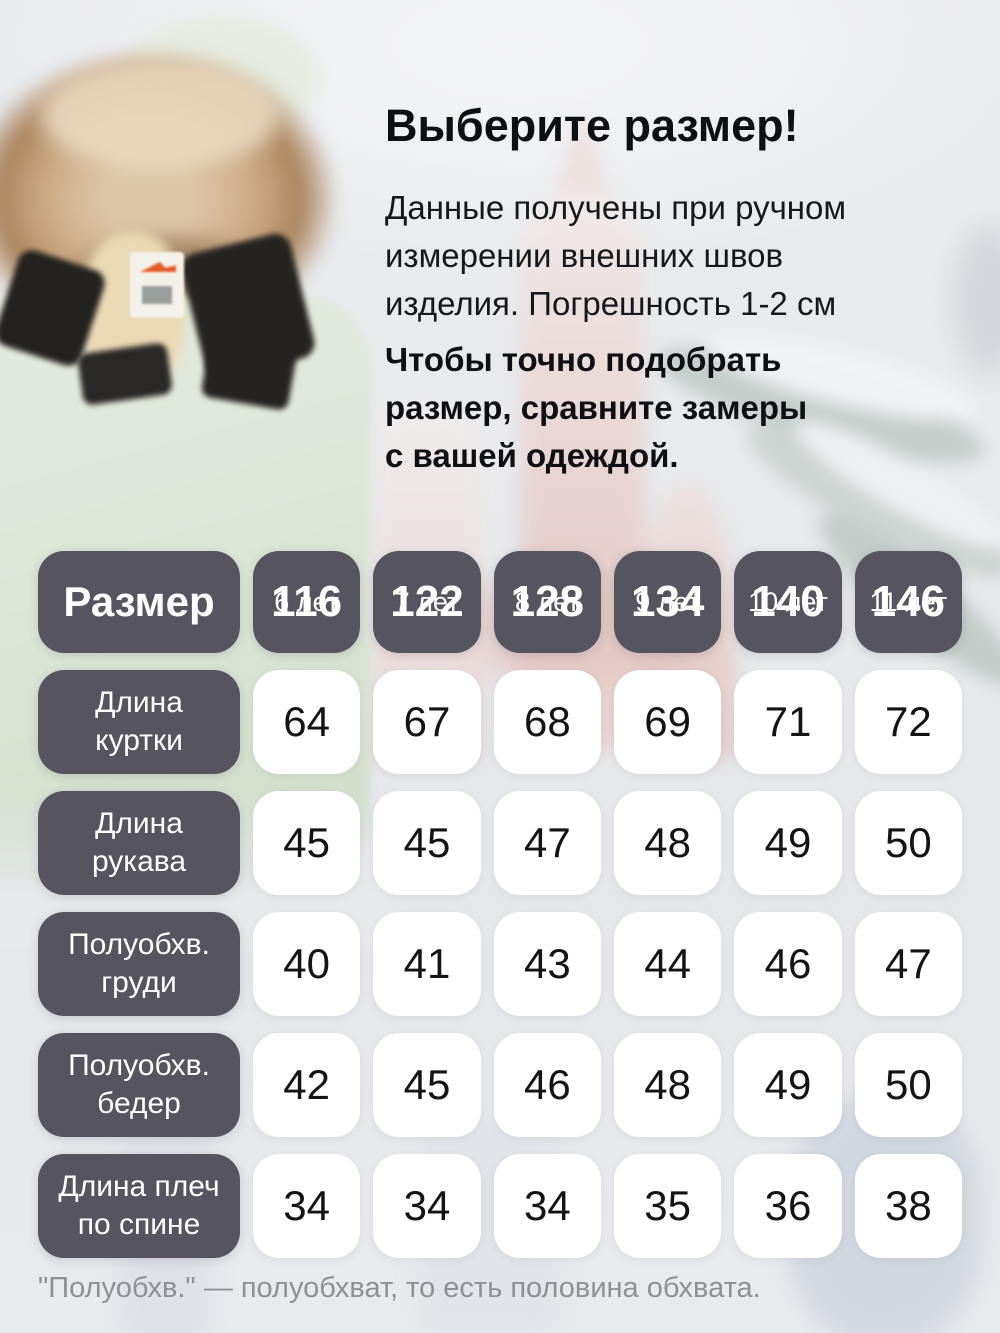 This screenshot has height=1333, width=1000. Describe the element at coordinates (249, 373) in the screenshot. I see `jacket-chest-patch-right` at that location.